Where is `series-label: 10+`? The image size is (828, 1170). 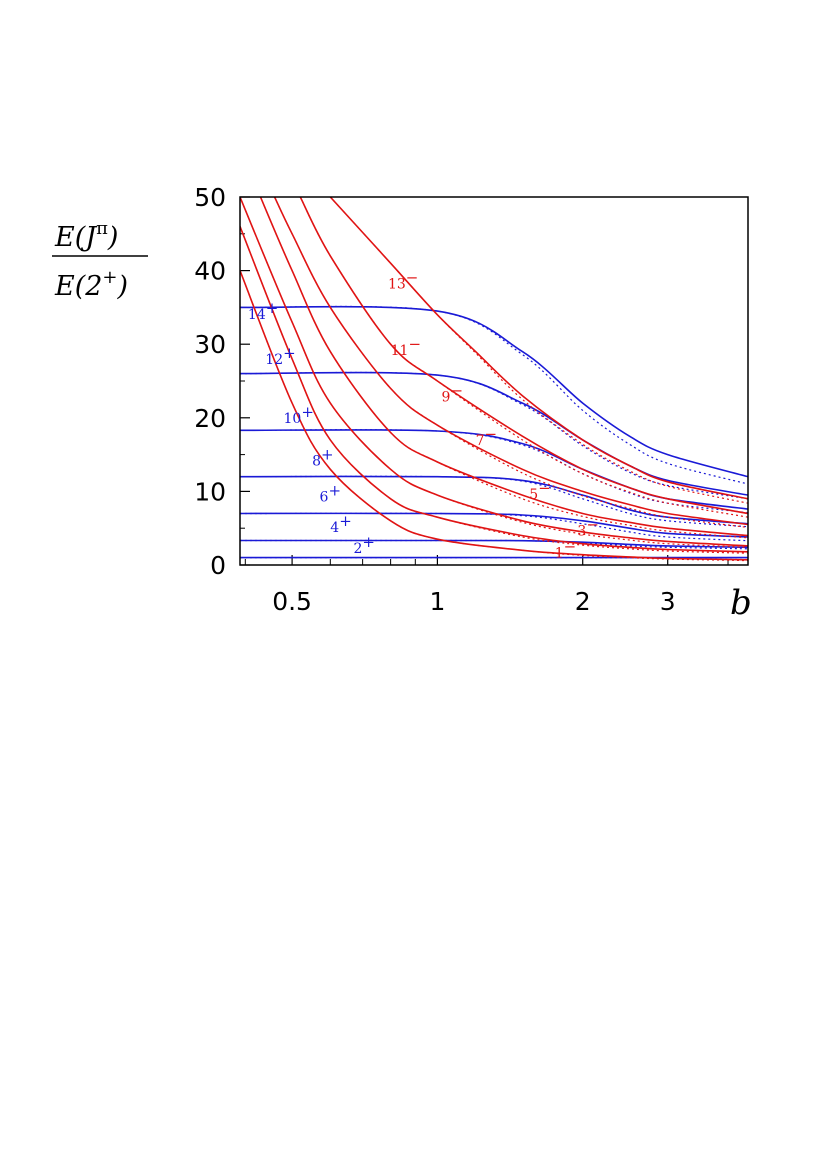 series-label: 10+ is located at coordinates (299, 415).